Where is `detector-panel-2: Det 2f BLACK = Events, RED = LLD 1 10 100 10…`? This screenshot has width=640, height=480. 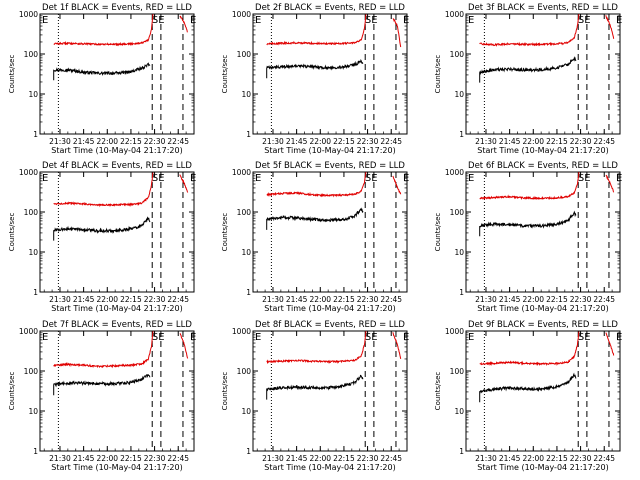
detector-panel-2: Det 2f BLACK = Events, RED = LLD 1 10 100 10… is located at coordinates (315, 79).